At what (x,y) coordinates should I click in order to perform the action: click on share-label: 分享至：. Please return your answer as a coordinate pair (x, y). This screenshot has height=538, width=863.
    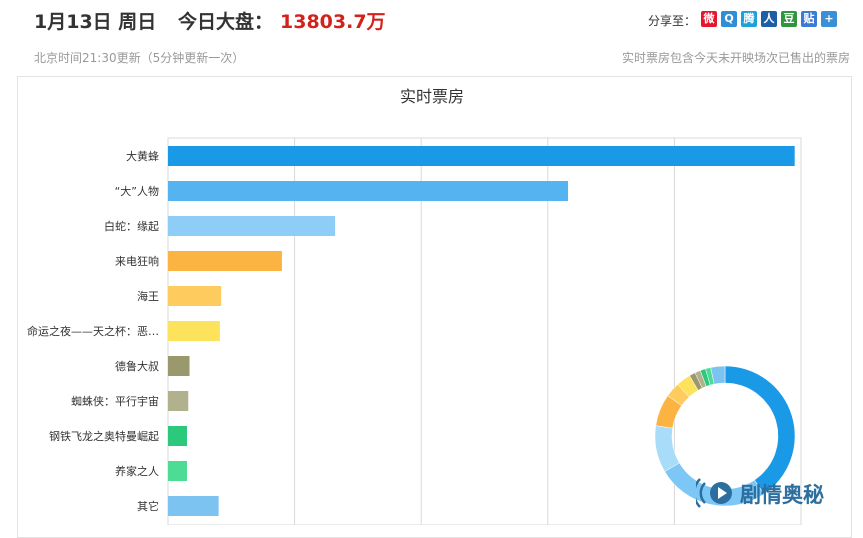
    Looking at the image, I should click on (672, 21).